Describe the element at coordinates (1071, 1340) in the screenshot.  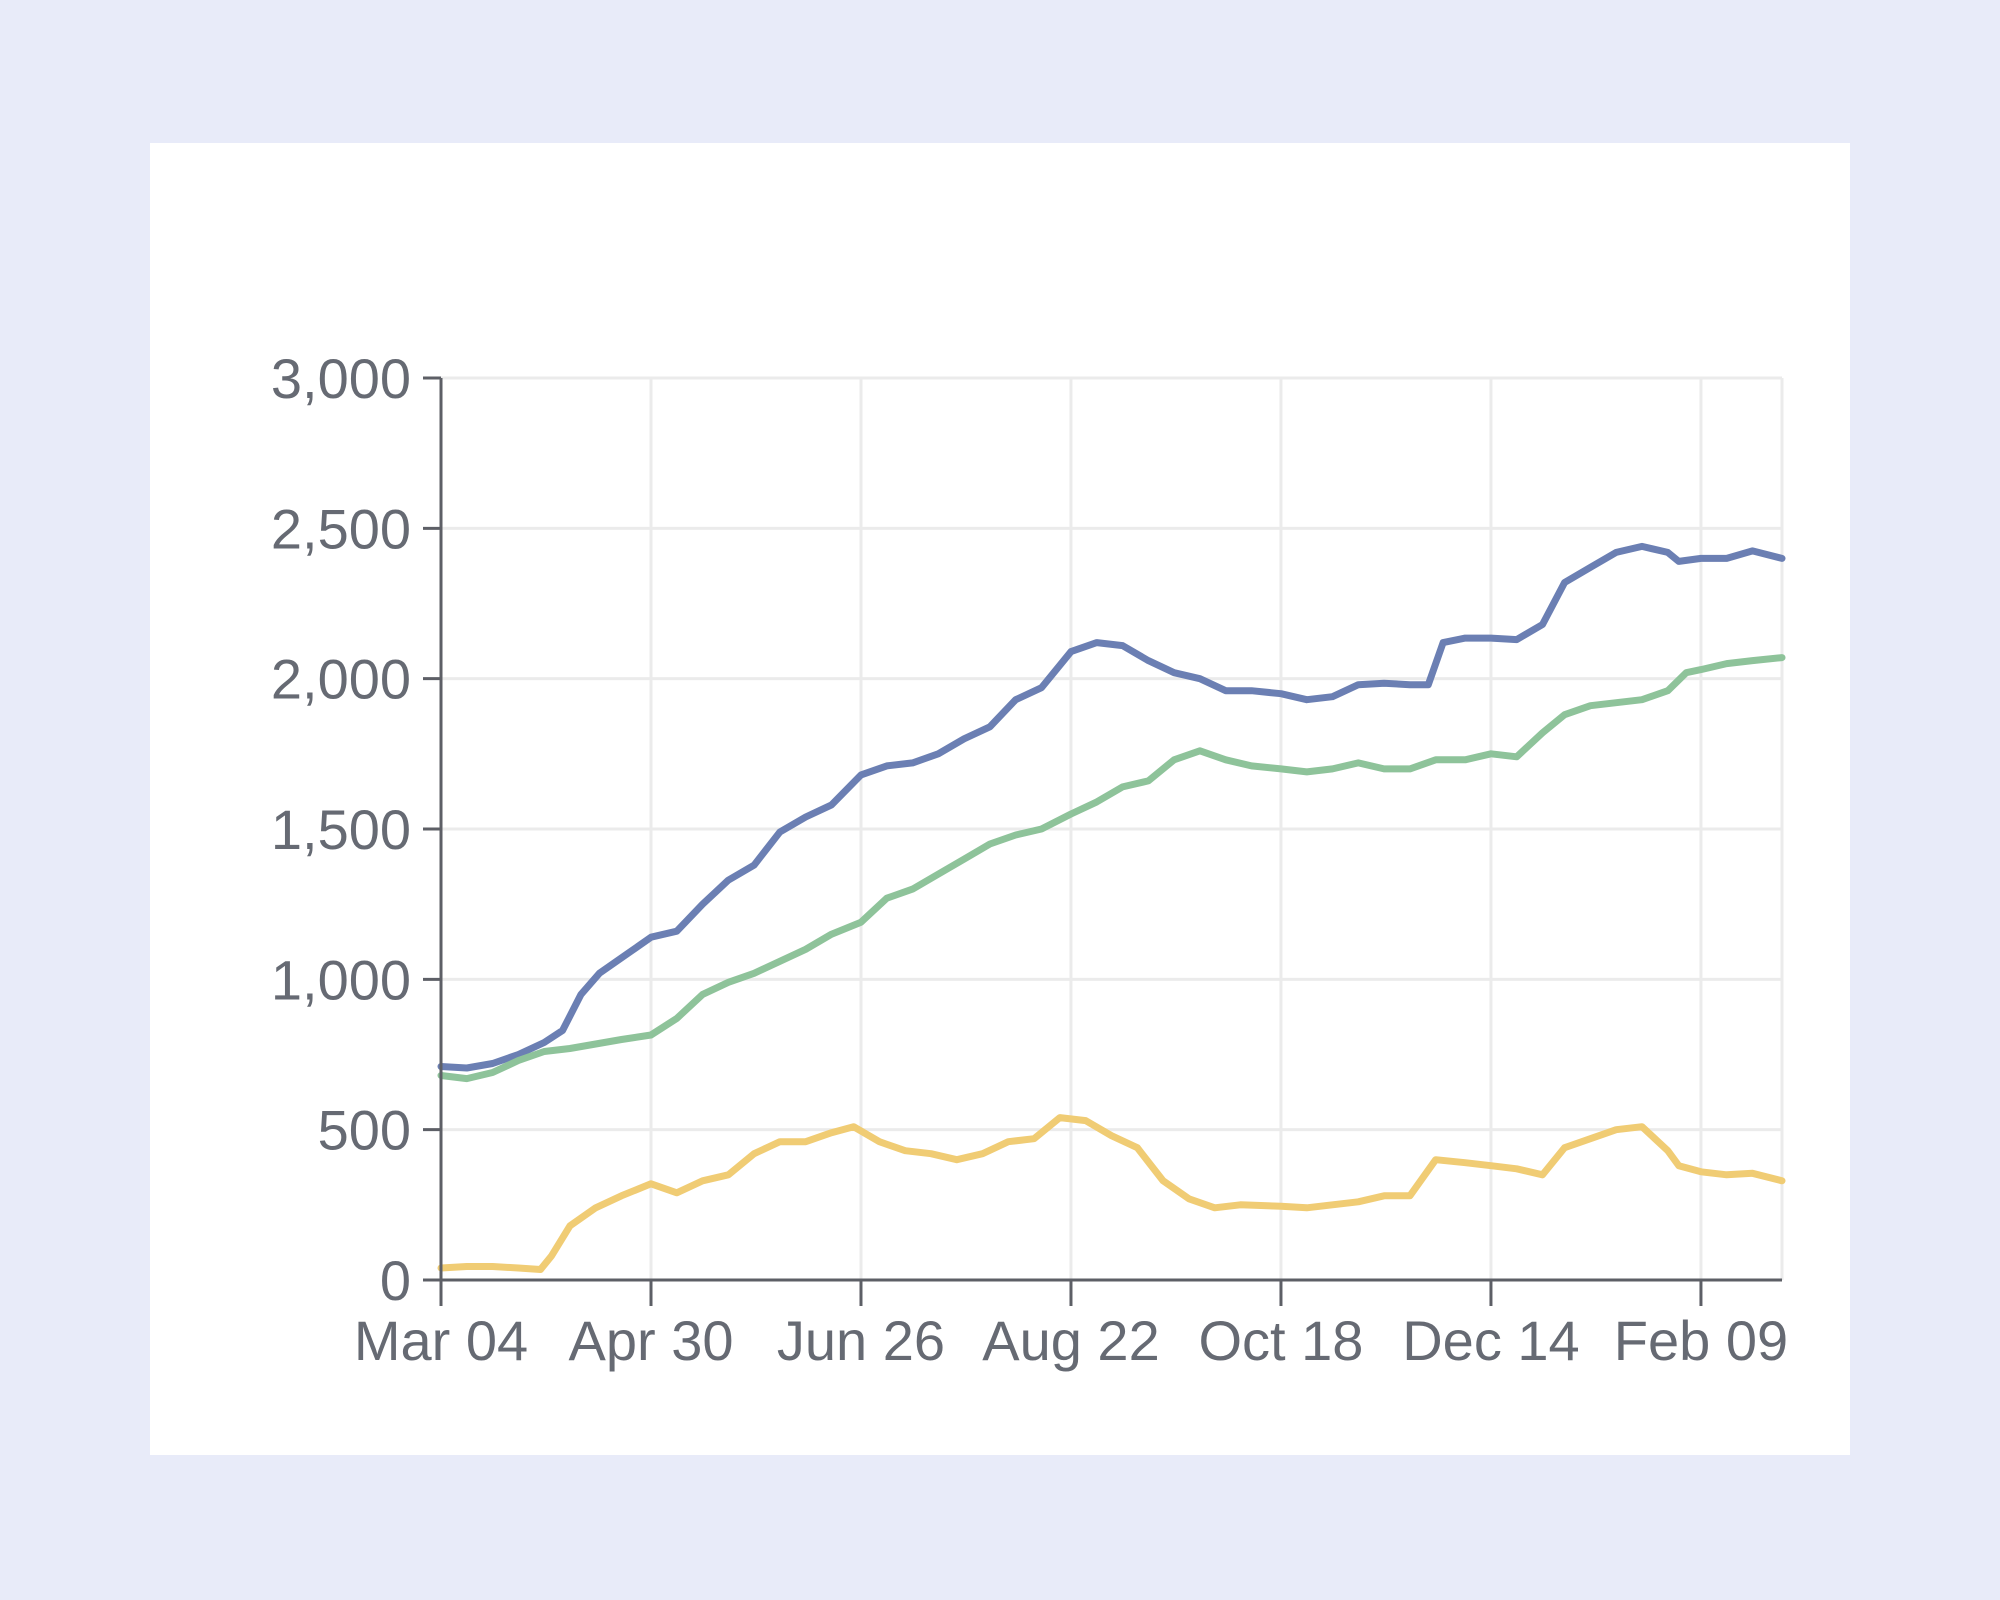
I see `x-tick-label: Aug 22` at that location.